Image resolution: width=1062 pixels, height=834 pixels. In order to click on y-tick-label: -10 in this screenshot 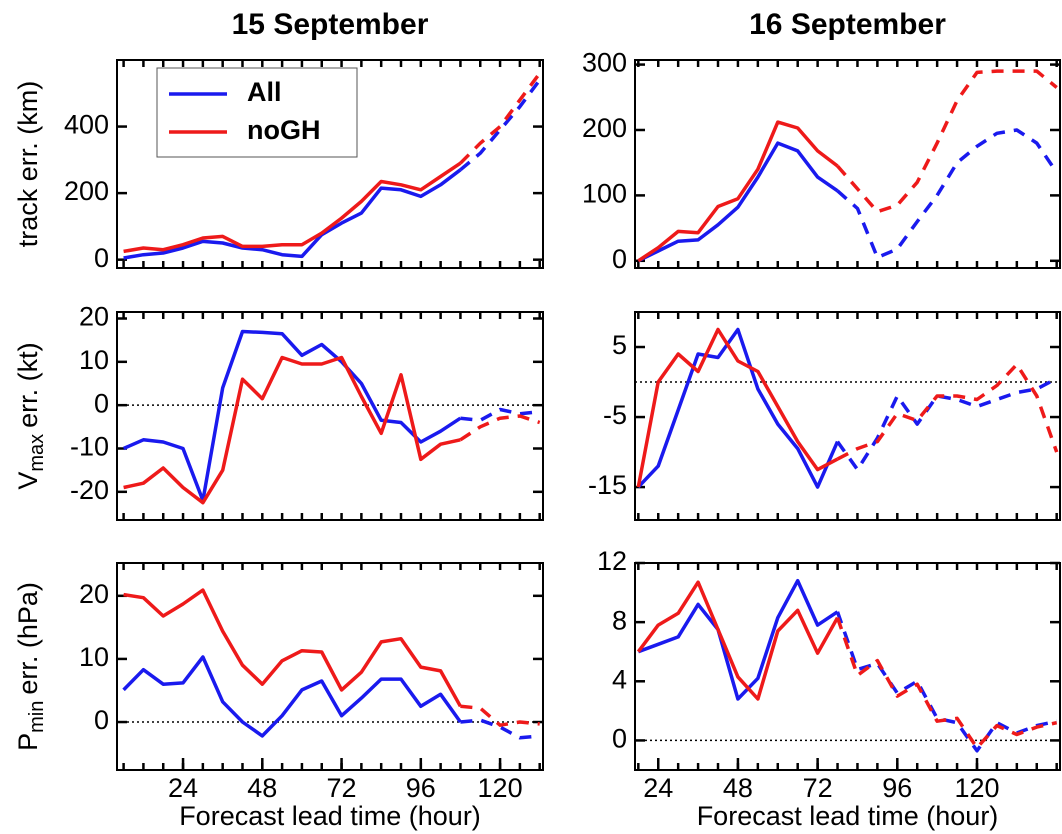, I will do `click(89, 447)`.